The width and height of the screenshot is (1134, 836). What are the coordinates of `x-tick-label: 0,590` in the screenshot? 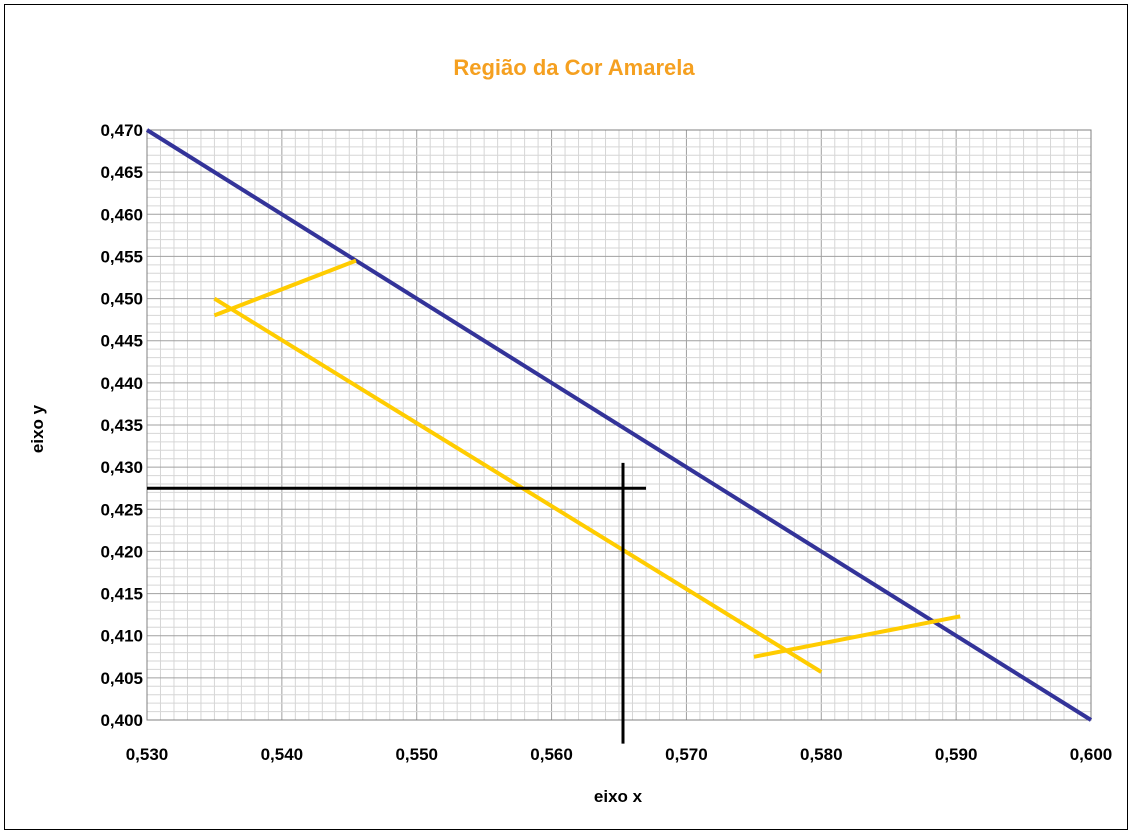 It's located at (956, 754).